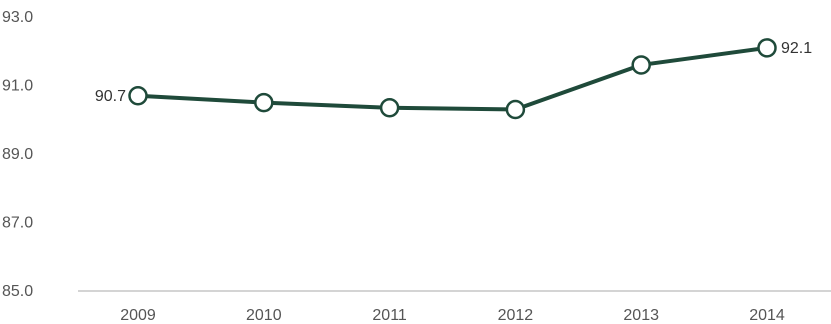 The image size is (831, 324). What do you see at coordinates (17, 17) in the screenshot?
I see `y-tick-label: 93.0` at bounding box center [17, 17].